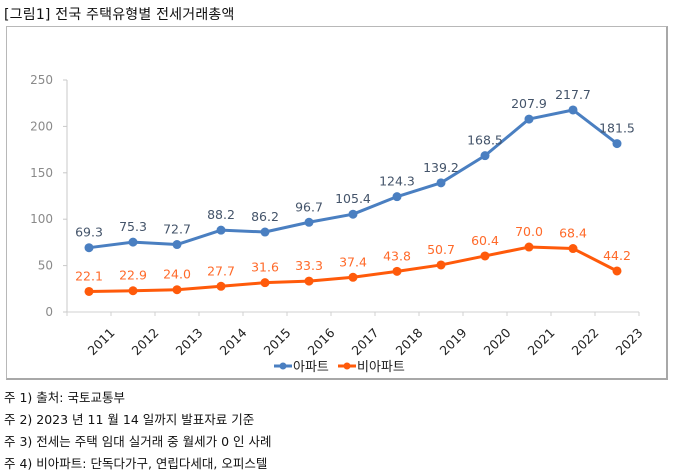  Describe the element at coordinates (309, 206) in the screenshot. I see `data-label: 96.7` at that location.